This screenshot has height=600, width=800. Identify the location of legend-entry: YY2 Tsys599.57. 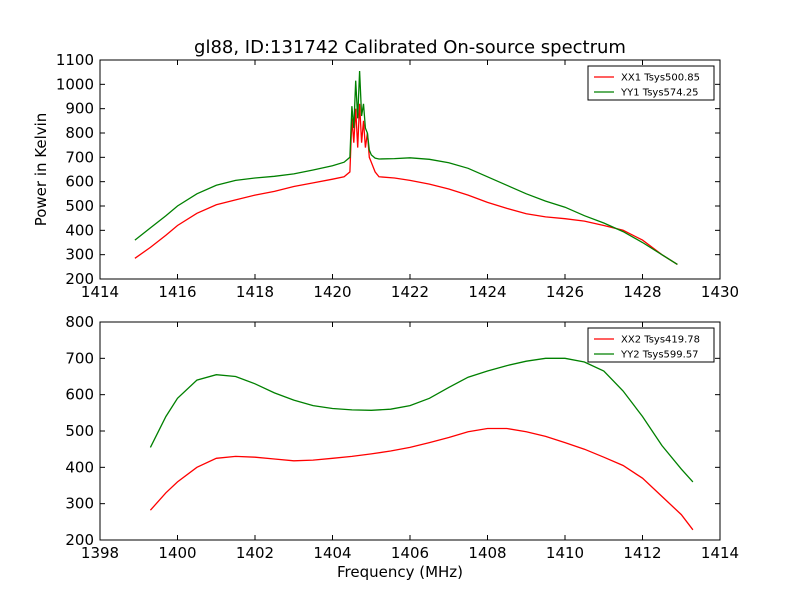
(659, 355).